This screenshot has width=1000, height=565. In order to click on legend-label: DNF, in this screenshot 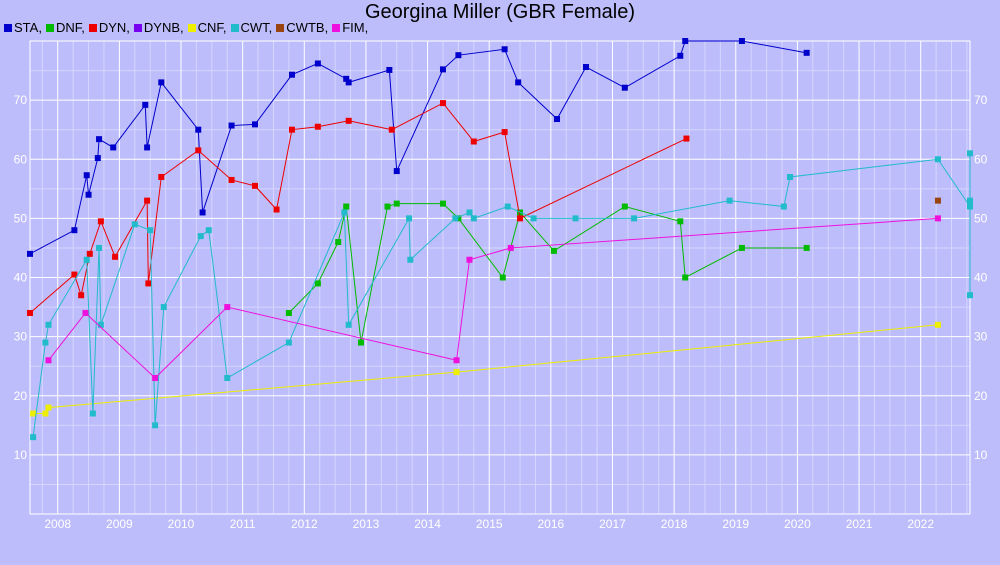, I will do `click(70, 27)`.